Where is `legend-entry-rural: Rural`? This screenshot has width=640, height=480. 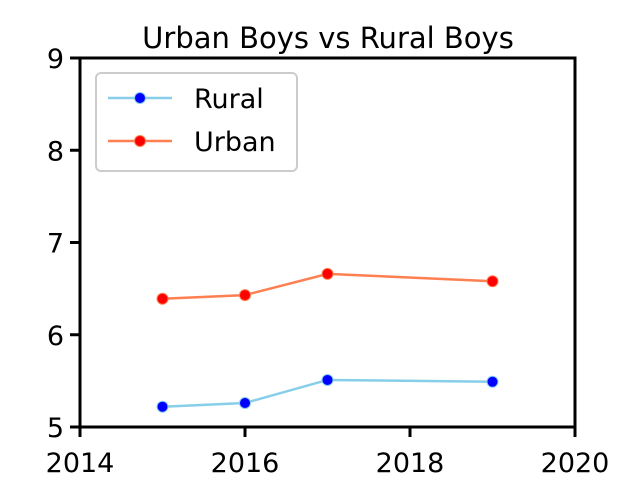 legend-entry-rural: Rural is located at coordinates (186, 99).